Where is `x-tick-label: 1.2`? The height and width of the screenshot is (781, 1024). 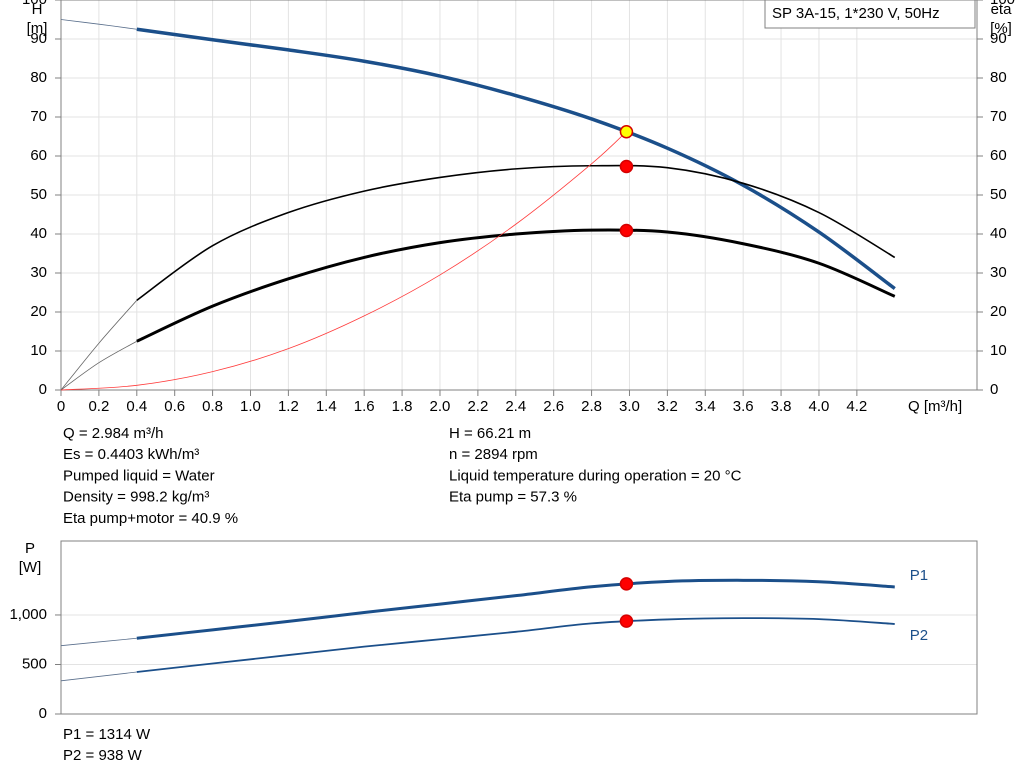 x-tick-label: 1.2 is located at coordinates (288, 406).